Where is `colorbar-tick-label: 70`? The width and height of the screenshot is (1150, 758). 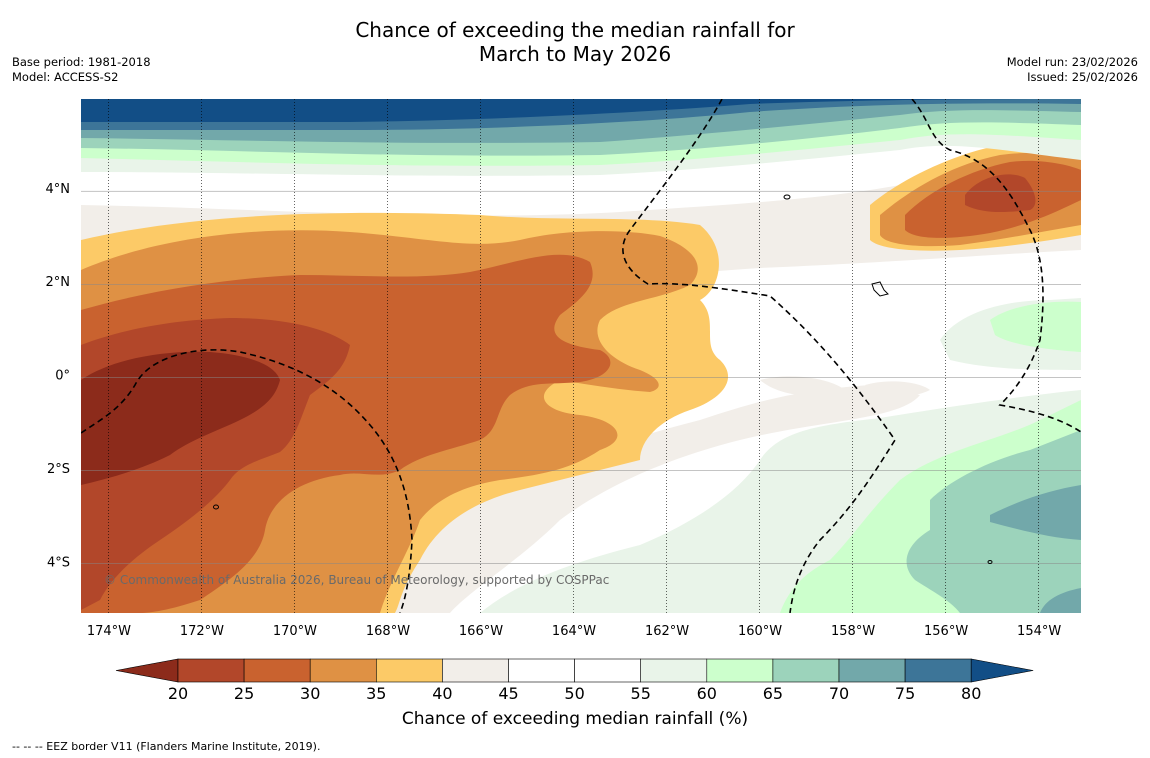
colorbar-tick-label: 70 is located at coordinates (839, 693).